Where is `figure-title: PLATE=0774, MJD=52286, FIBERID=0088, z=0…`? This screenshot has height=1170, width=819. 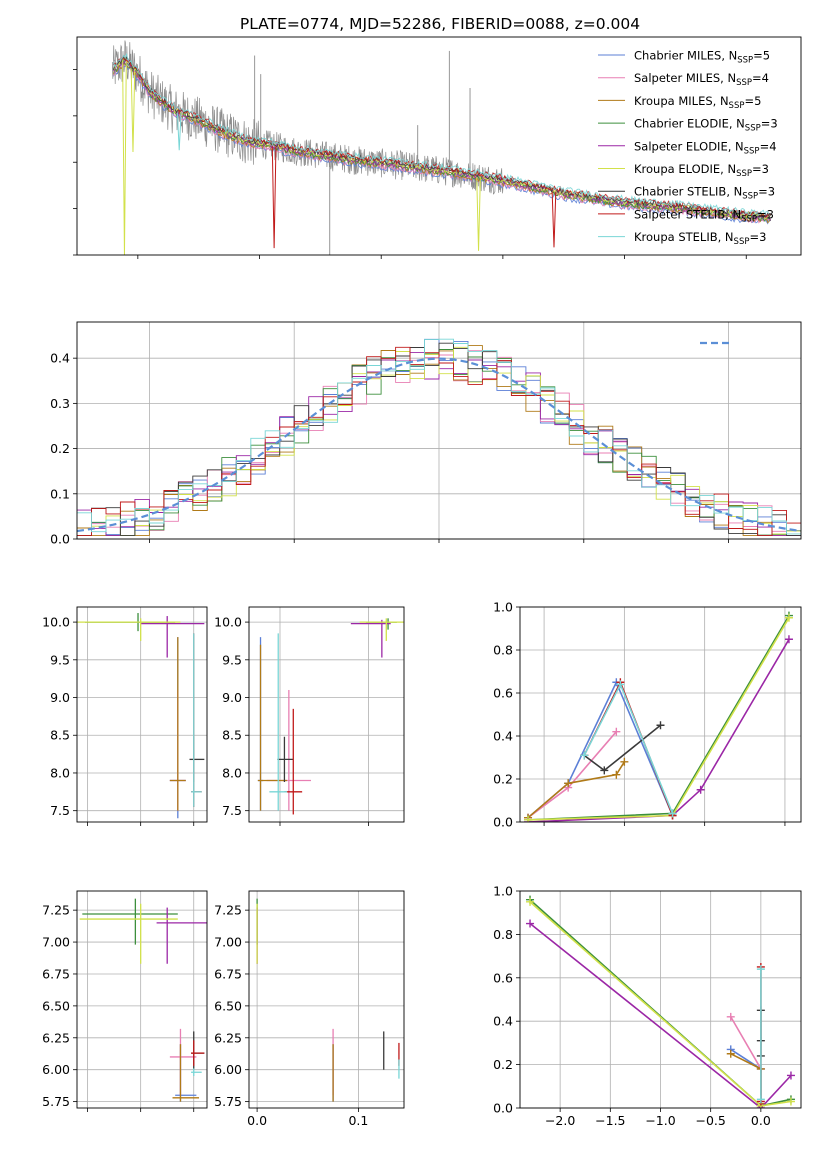
figure-title: PLATE=0774, MJD=52286, FIBERID=0088, z=0… is located at coordinates (440, 24).